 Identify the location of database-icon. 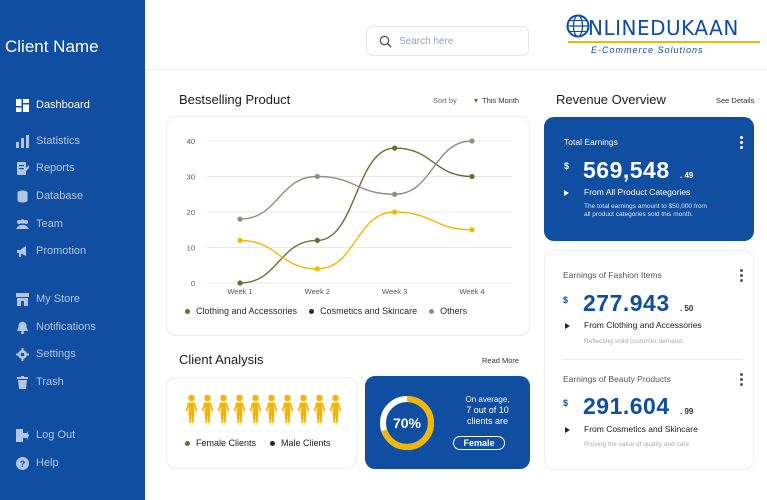
(22, 196).